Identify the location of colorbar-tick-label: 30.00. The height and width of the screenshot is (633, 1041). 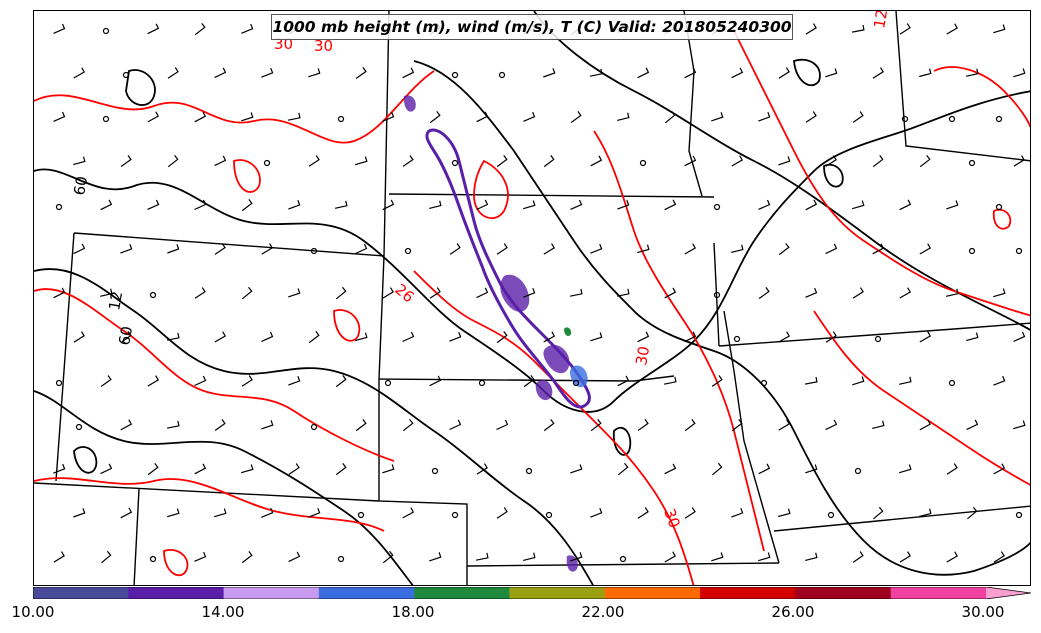
(983, 612).